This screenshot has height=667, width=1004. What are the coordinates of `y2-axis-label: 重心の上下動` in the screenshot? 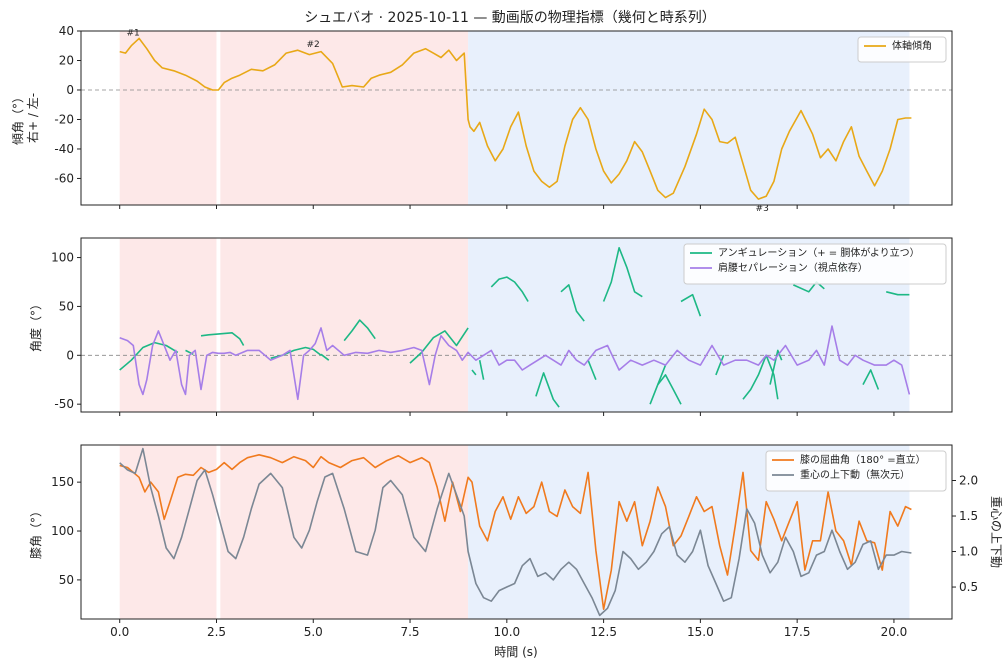 It's located at (996, 532).